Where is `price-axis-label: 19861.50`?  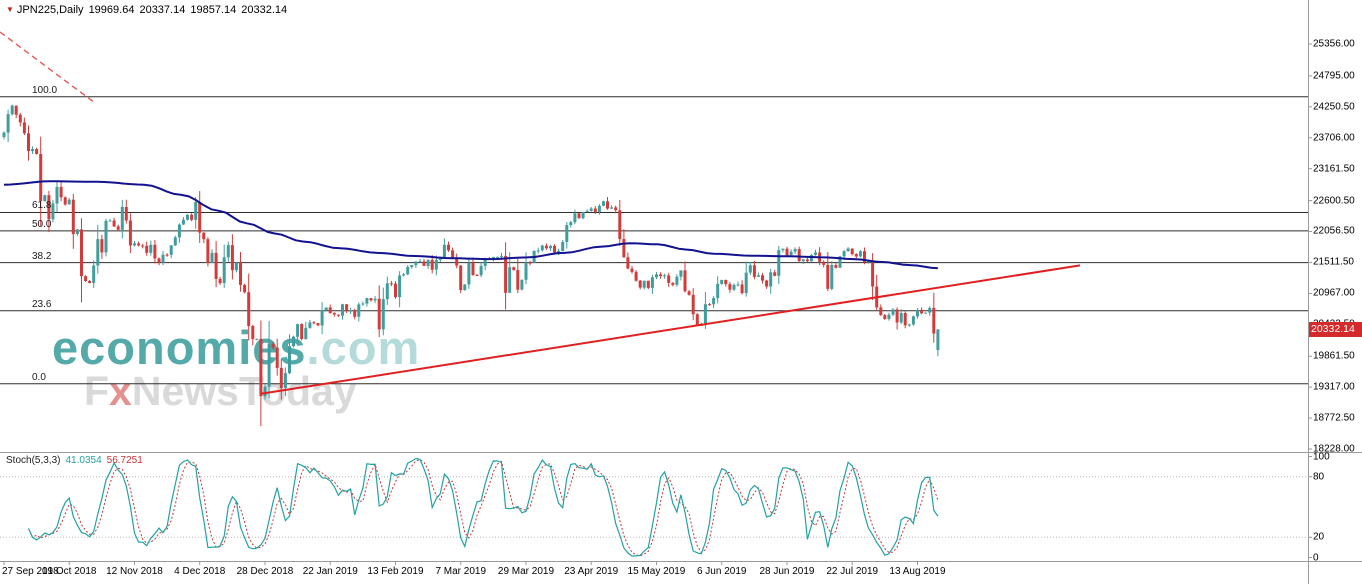
price-axis-label: 19861.50 is located at coordinates (1334, 356).